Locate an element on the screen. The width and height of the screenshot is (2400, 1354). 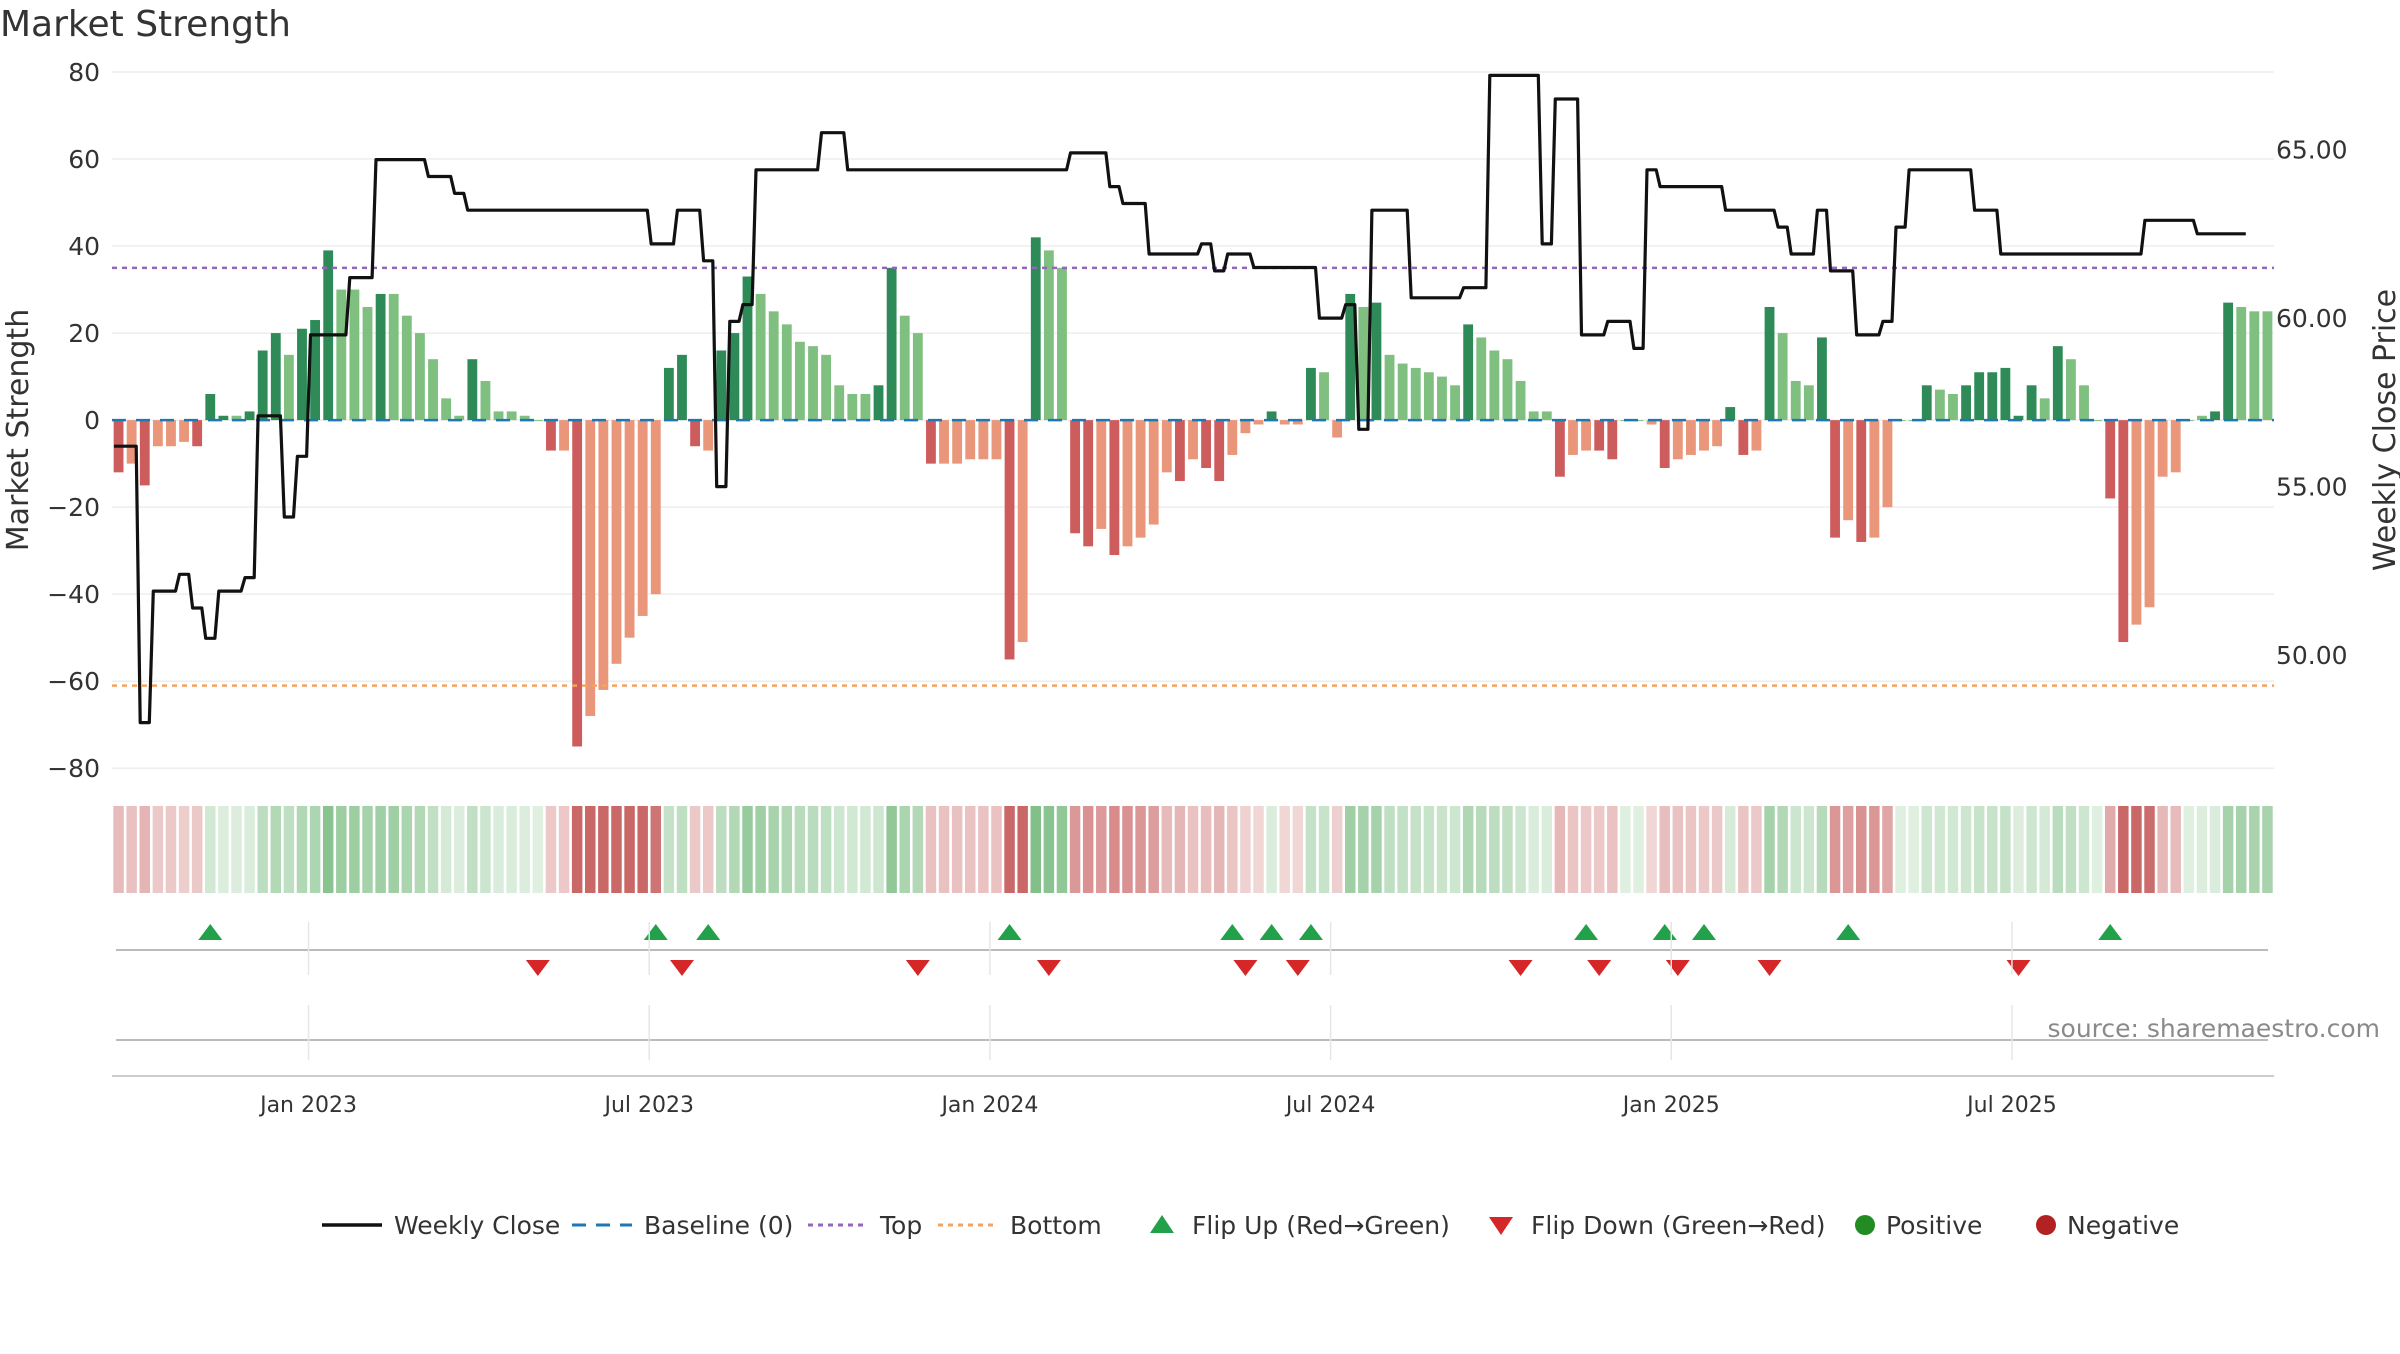
x-tick-label: Jan 2025 is located at coordinates (1670, 1105).